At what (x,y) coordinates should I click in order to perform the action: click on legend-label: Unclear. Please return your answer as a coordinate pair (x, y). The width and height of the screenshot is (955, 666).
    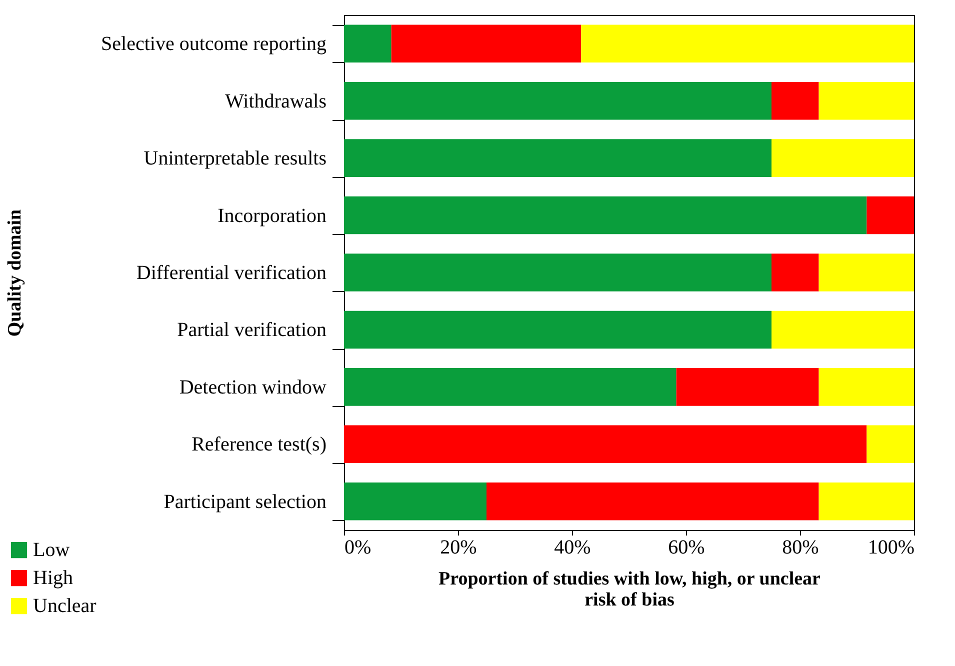
    Looking at the image, I should click on (65, 606).